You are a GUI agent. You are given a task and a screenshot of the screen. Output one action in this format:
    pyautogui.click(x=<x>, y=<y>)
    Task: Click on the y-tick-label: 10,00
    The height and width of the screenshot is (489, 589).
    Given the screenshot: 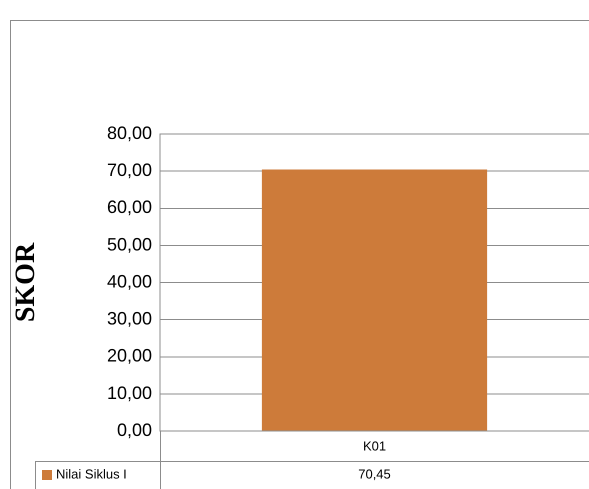 What is the action you would take?
    pyautogui.click(x=129, y=392)
    